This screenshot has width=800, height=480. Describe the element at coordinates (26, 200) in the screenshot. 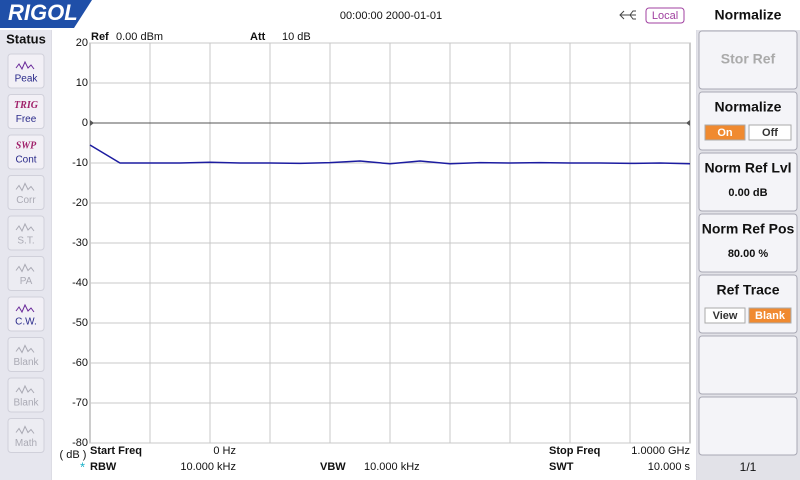

I see `status-label: Corr` at that location.